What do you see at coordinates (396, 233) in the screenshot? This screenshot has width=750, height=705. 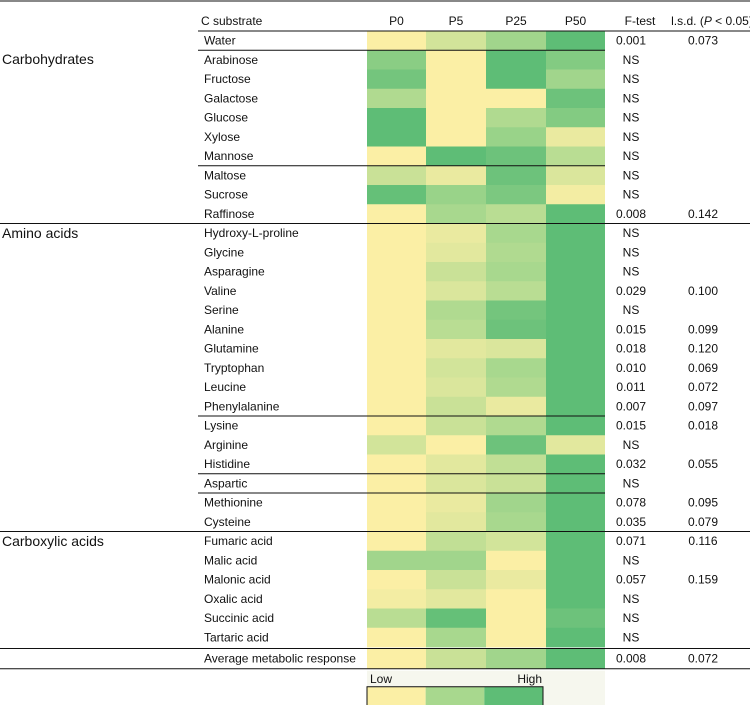 I see `cell-hydroxy-l-proline-p0` at bounding box center [396, 233].